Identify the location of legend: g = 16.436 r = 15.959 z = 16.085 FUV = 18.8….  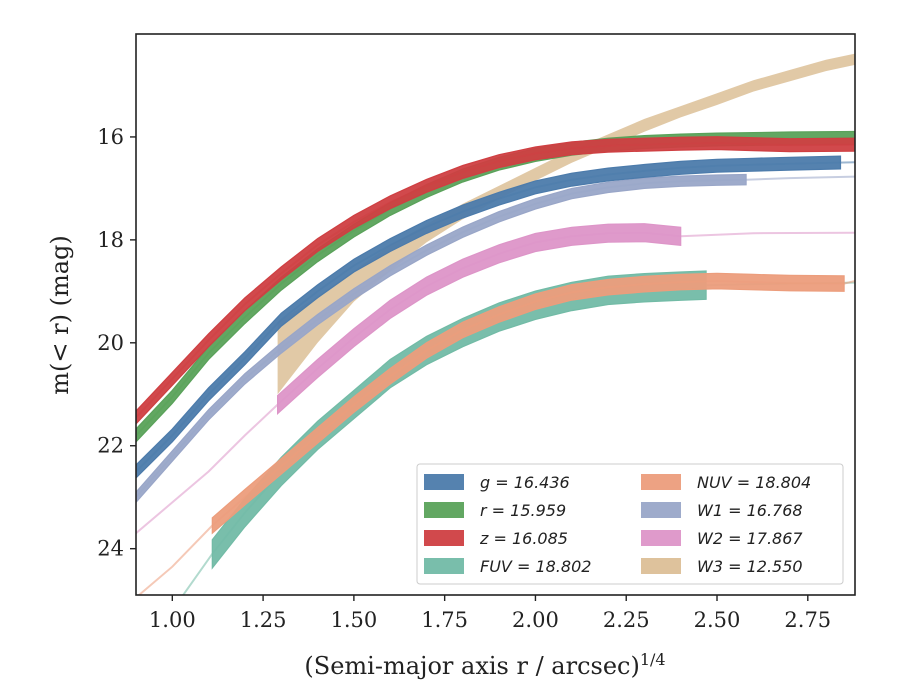
(630, 524).